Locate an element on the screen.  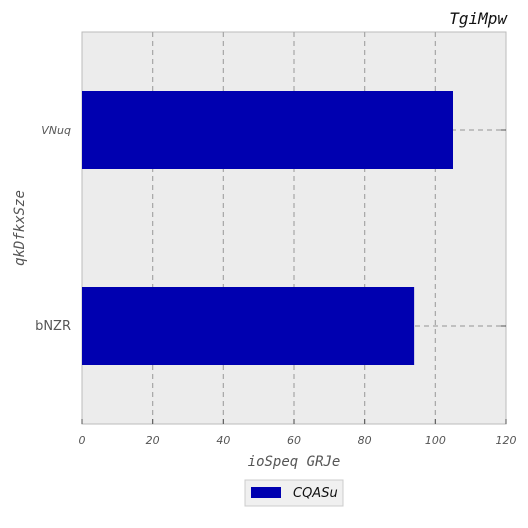
legend: CQASu is located at coordinates (294, 493).